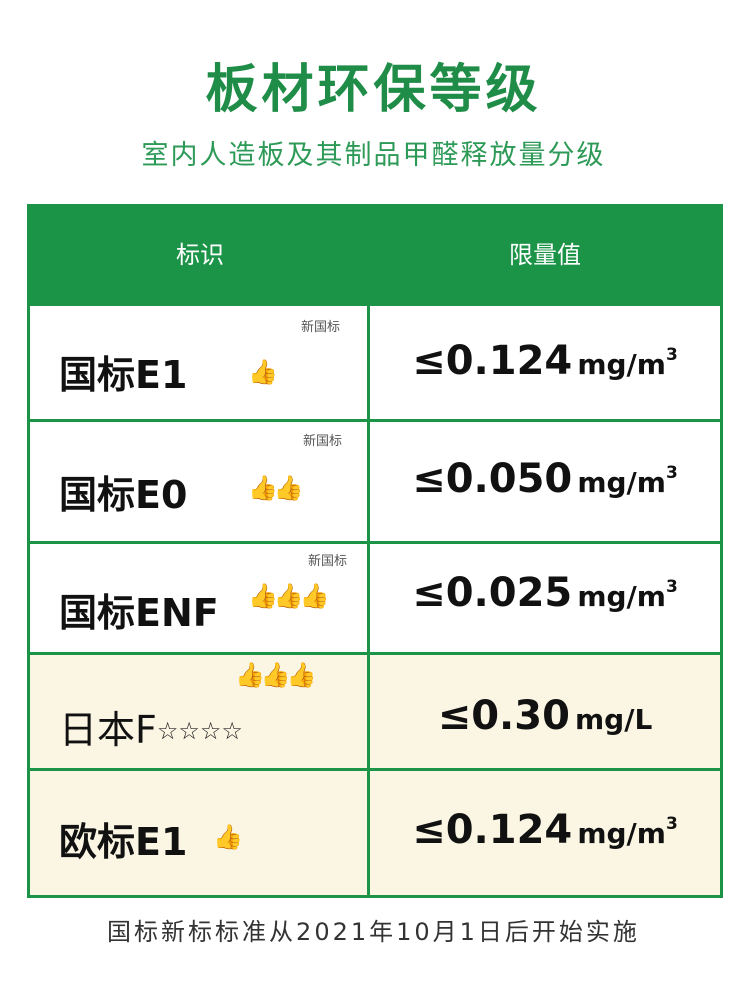  Describe the element at coordinates (123, 375) in the screenshot. I see `grade-label: 国标E1` at that location.